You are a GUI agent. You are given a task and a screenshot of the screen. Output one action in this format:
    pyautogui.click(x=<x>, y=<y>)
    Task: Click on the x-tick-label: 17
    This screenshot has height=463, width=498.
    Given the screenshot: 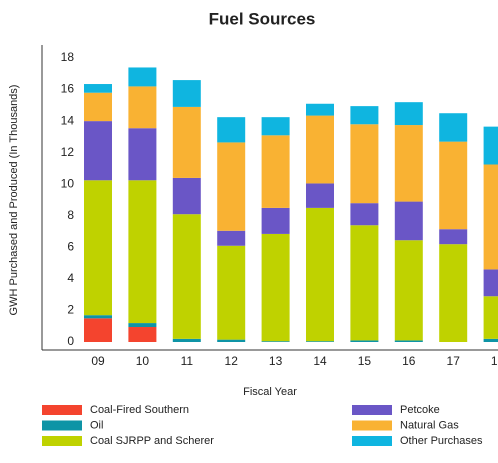 What is the action you would take?
    pyautogui.click(x=454, y=361)
    